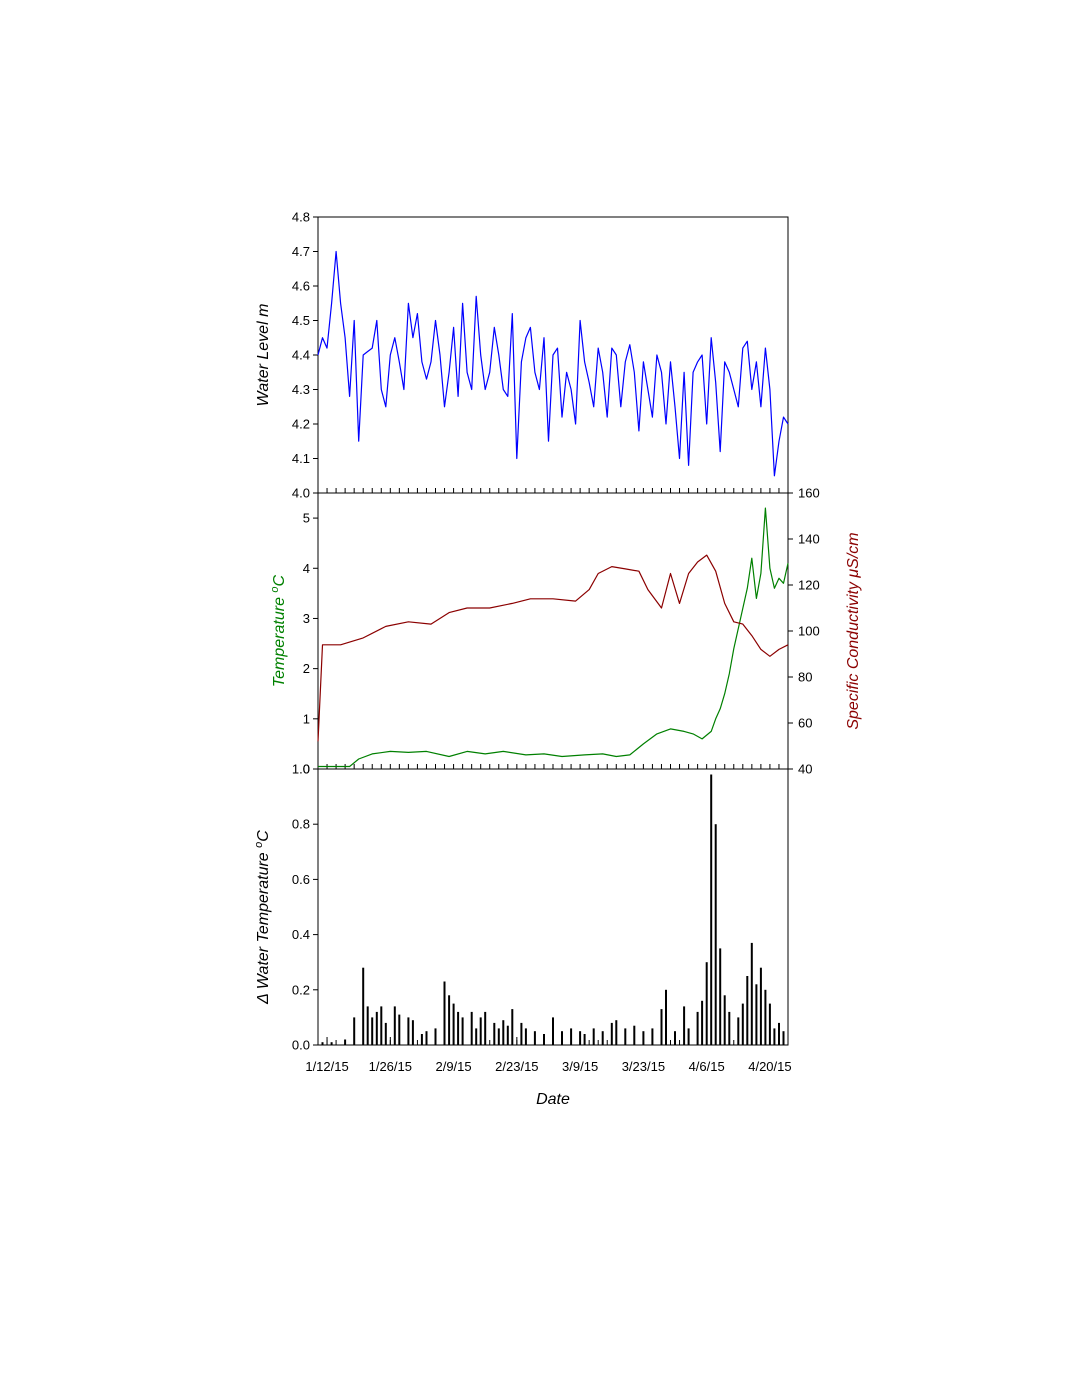 This screenshot has height=1386, width=1071. Describe the element at coordinates (306, 718) in the screenshot. I see `y-tick-label: 1` at that location.